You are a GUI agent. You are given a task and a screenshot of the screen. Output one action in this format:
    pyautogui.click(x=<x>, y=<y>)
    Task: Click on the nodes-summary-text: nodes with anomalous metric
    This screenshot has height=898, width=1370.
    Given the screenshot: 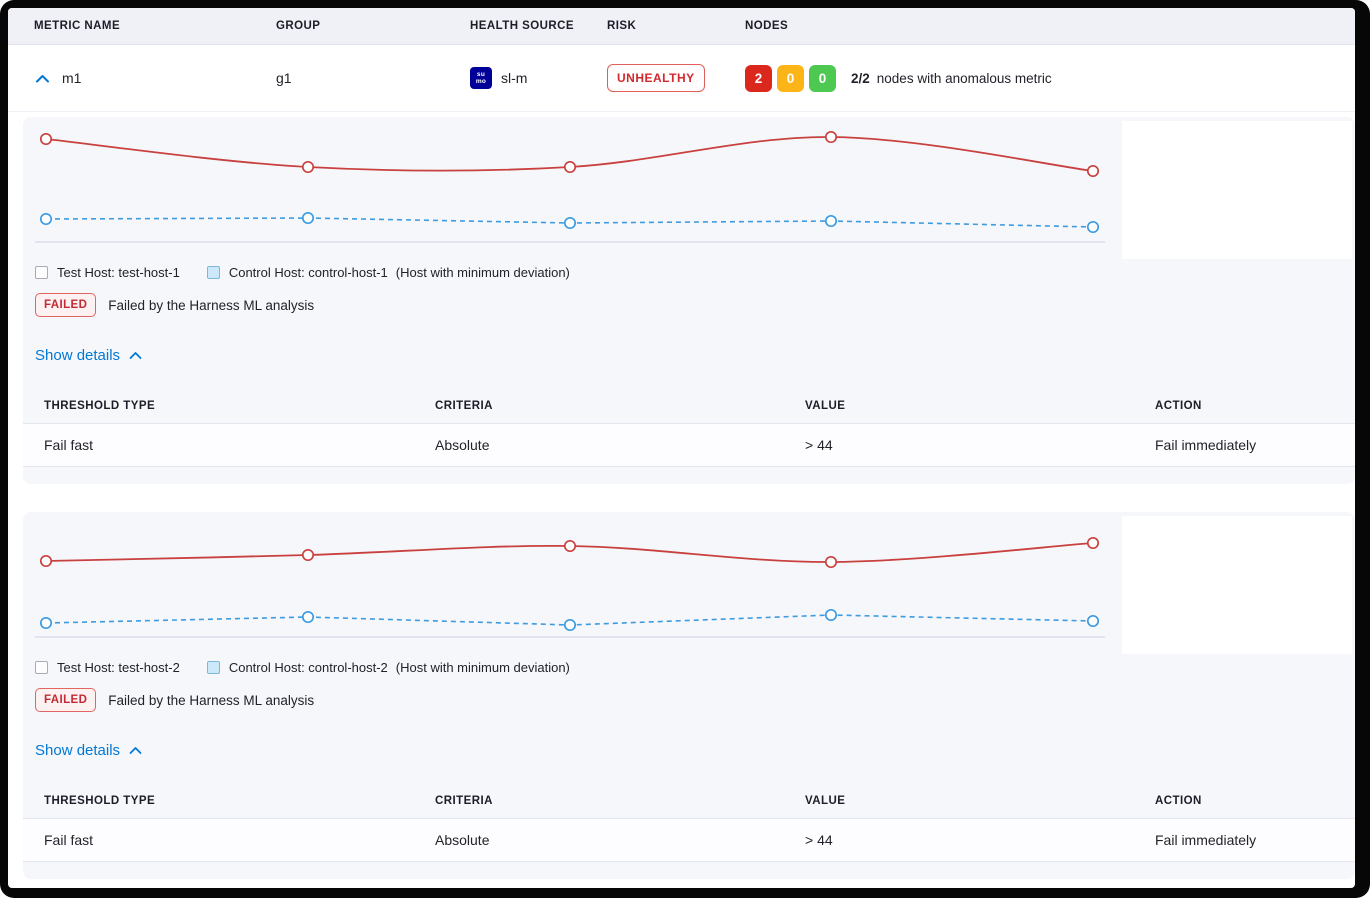 What is the action you would take?
    pyautogui.click(x=964, y=78)
    